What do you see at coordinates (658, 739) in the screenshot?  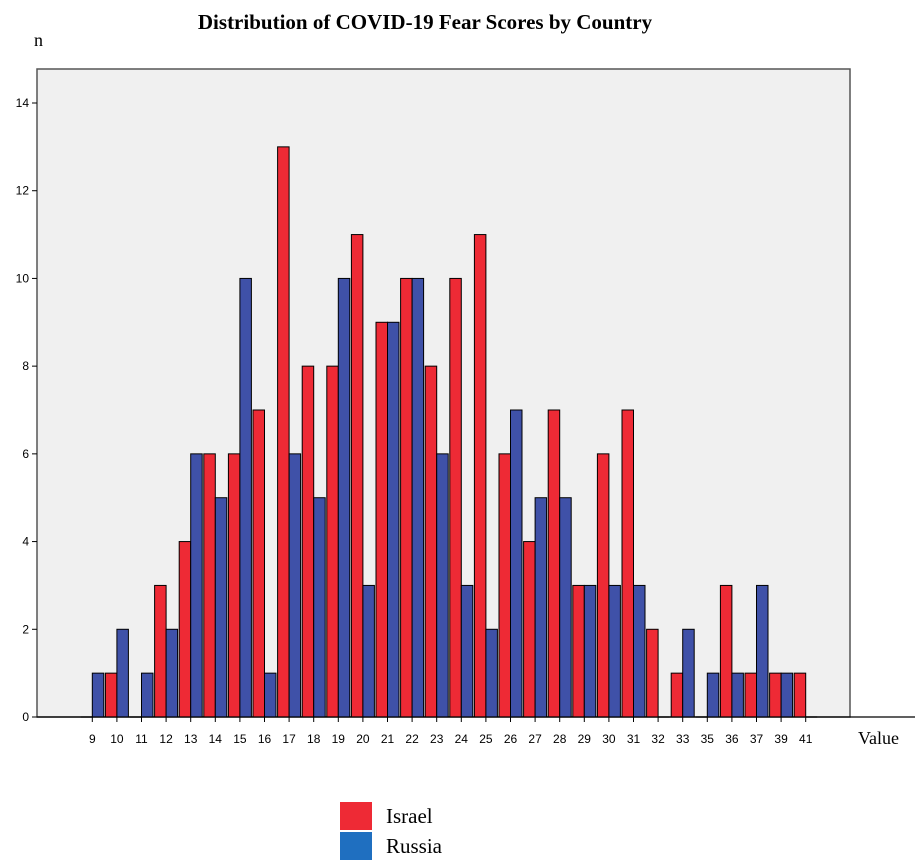 I see `x-tick-label: 32` at bounding box center [658, 739].